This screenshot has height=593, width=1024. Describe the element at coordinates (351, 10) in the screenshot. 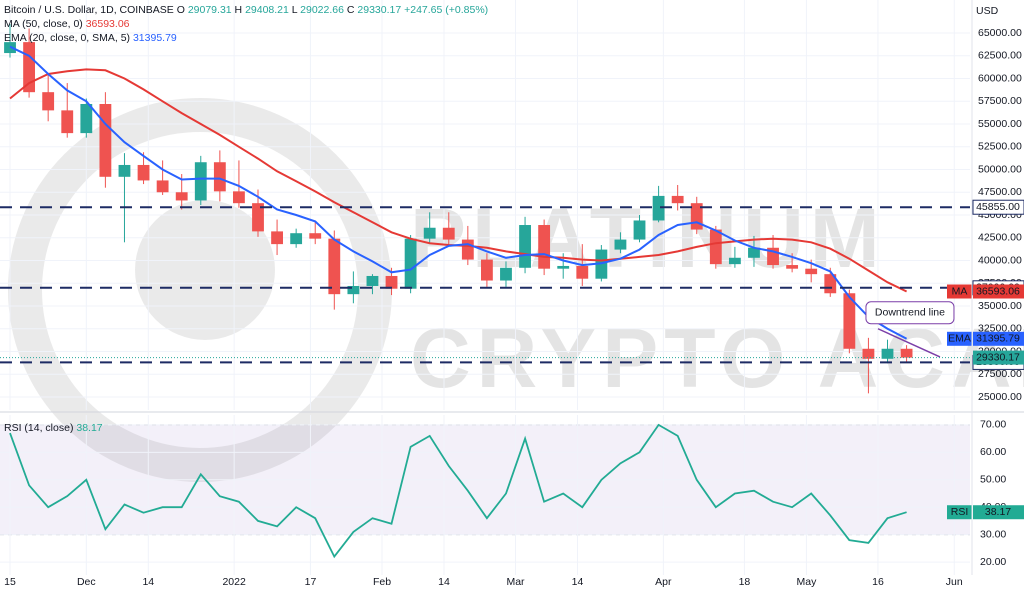

I see `ohlc-label: C` at that location.